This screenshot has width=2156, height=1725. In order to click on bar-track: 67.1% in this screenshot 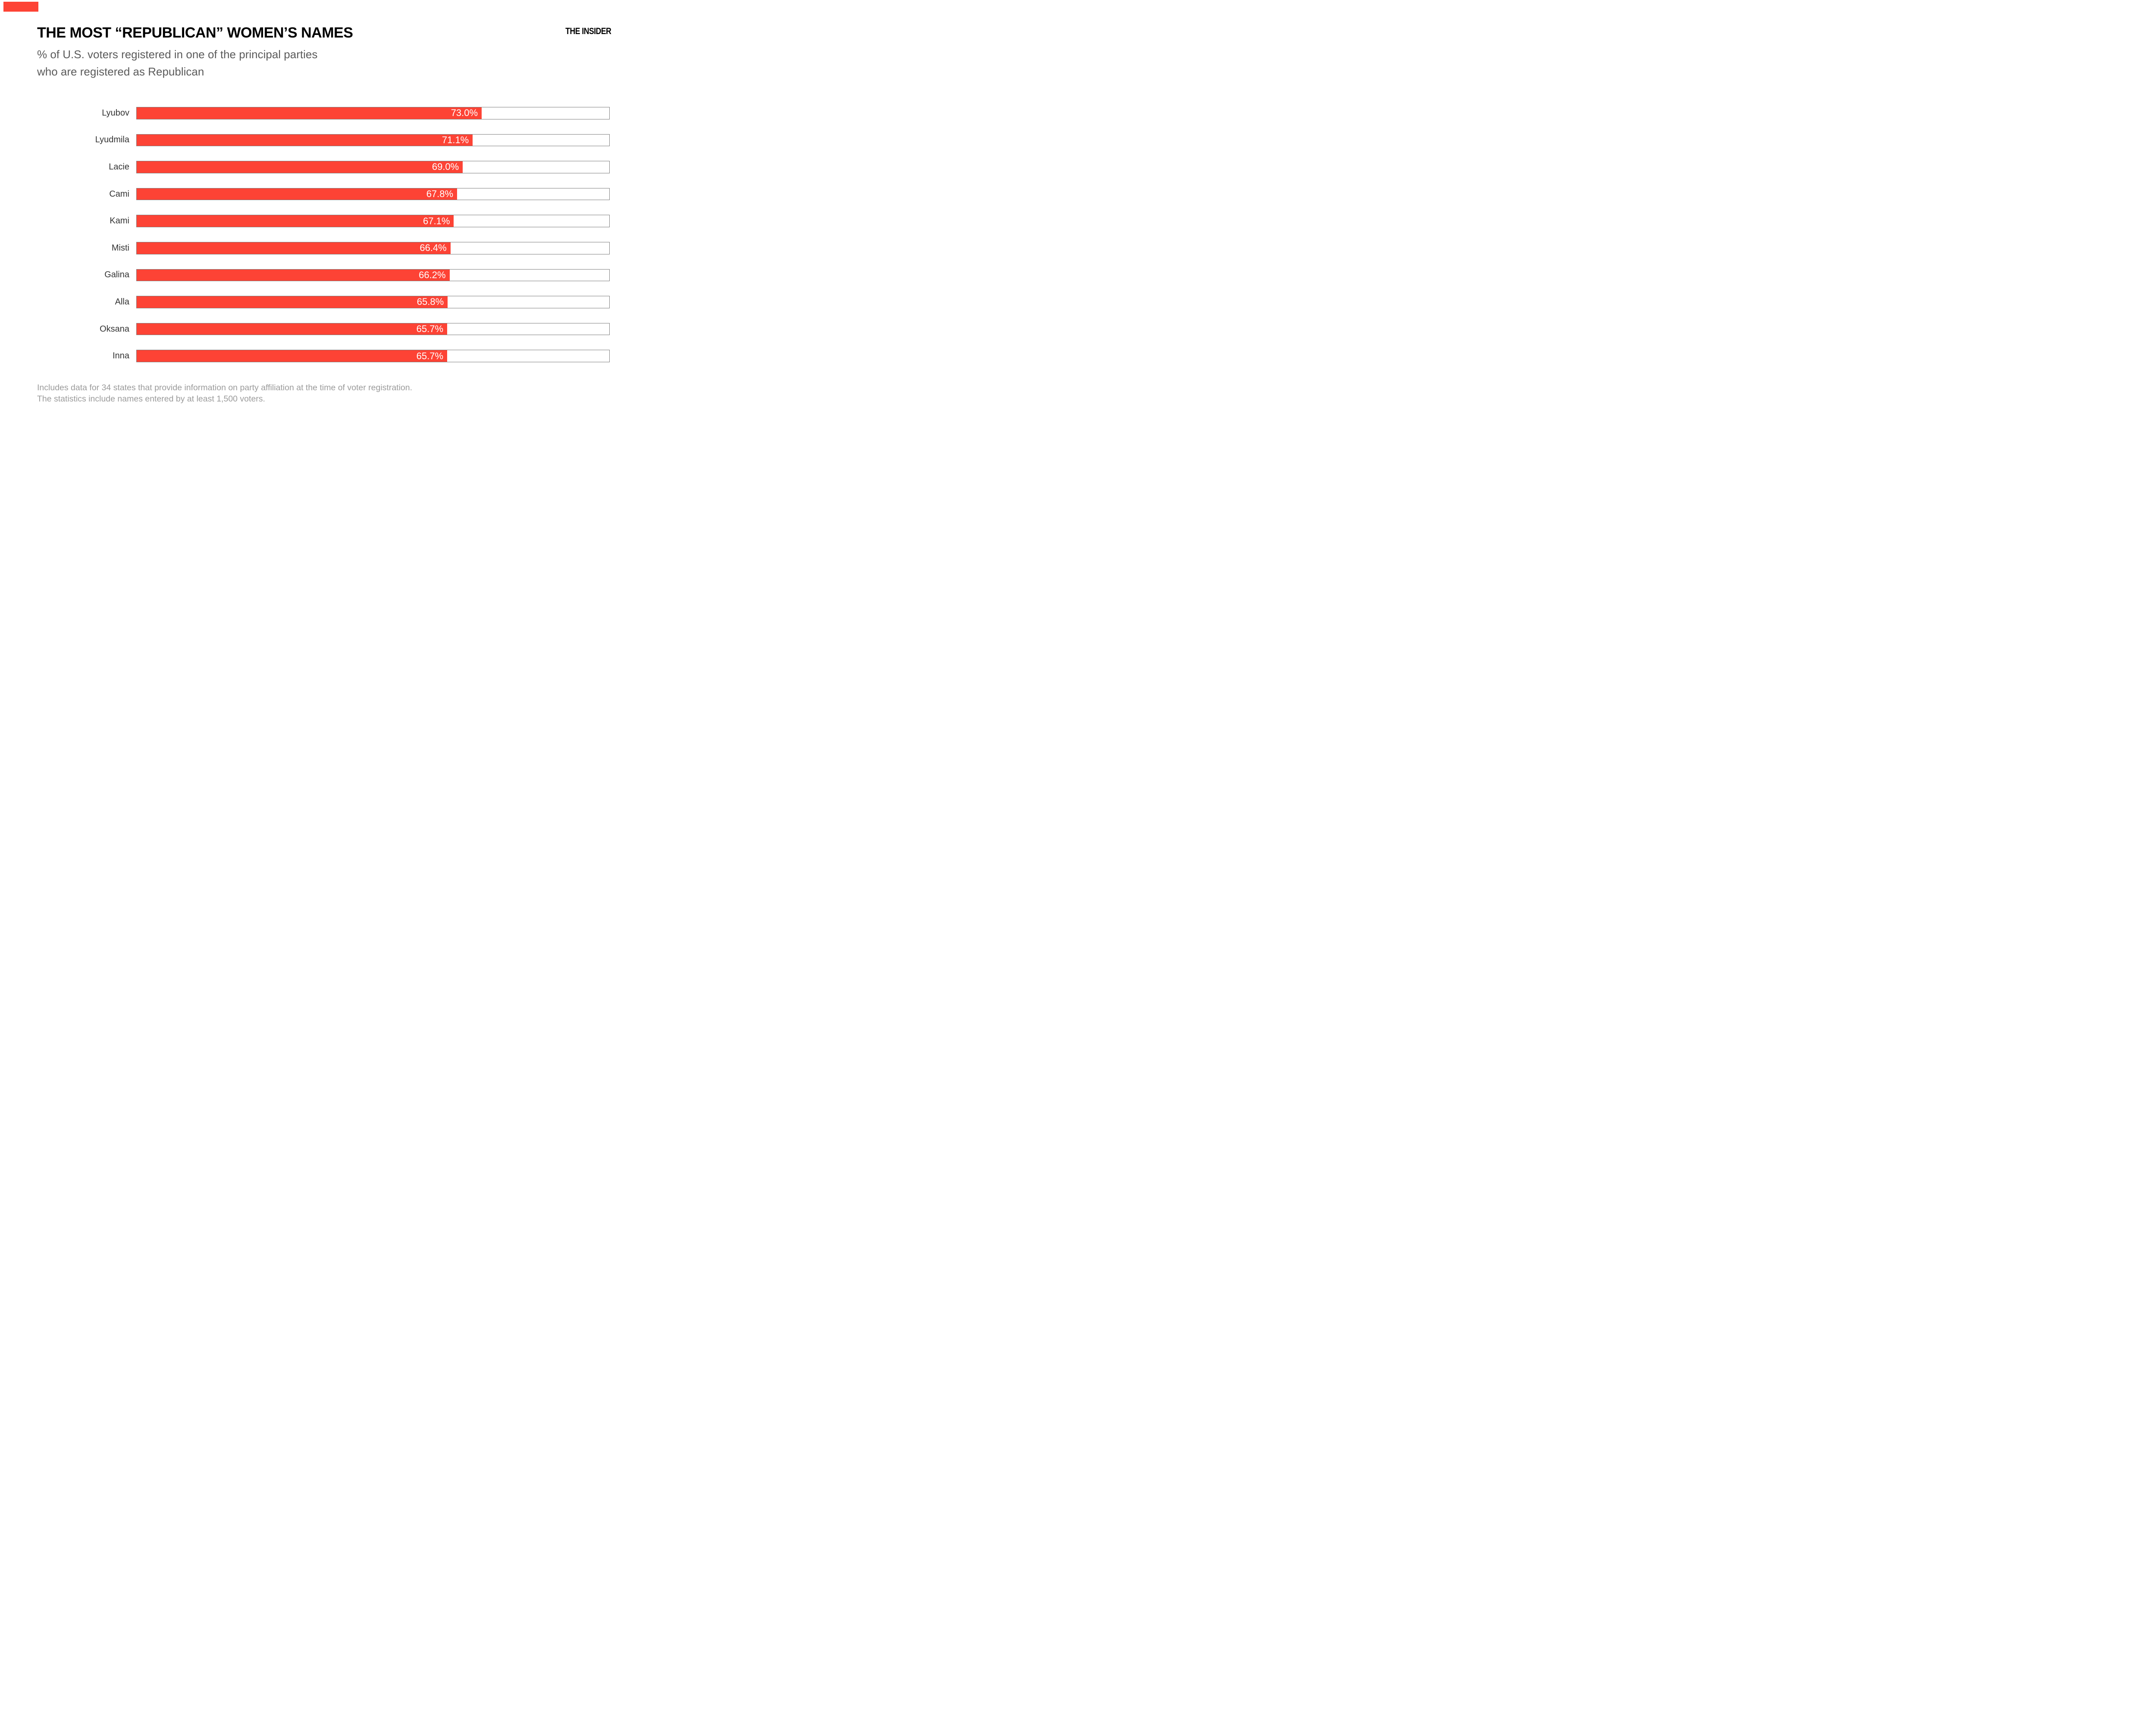, I will do `click(373, 221)`.